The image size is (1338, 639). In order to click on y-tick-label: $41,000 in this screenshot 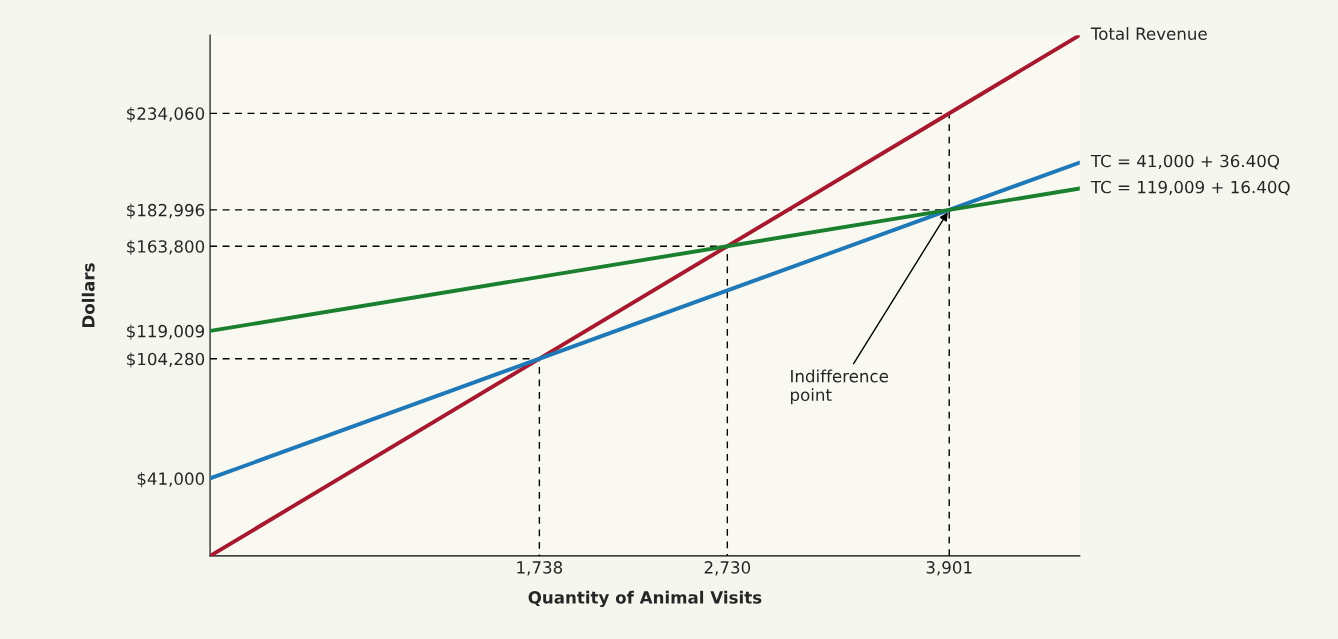, I will do `click(171, 480)`.